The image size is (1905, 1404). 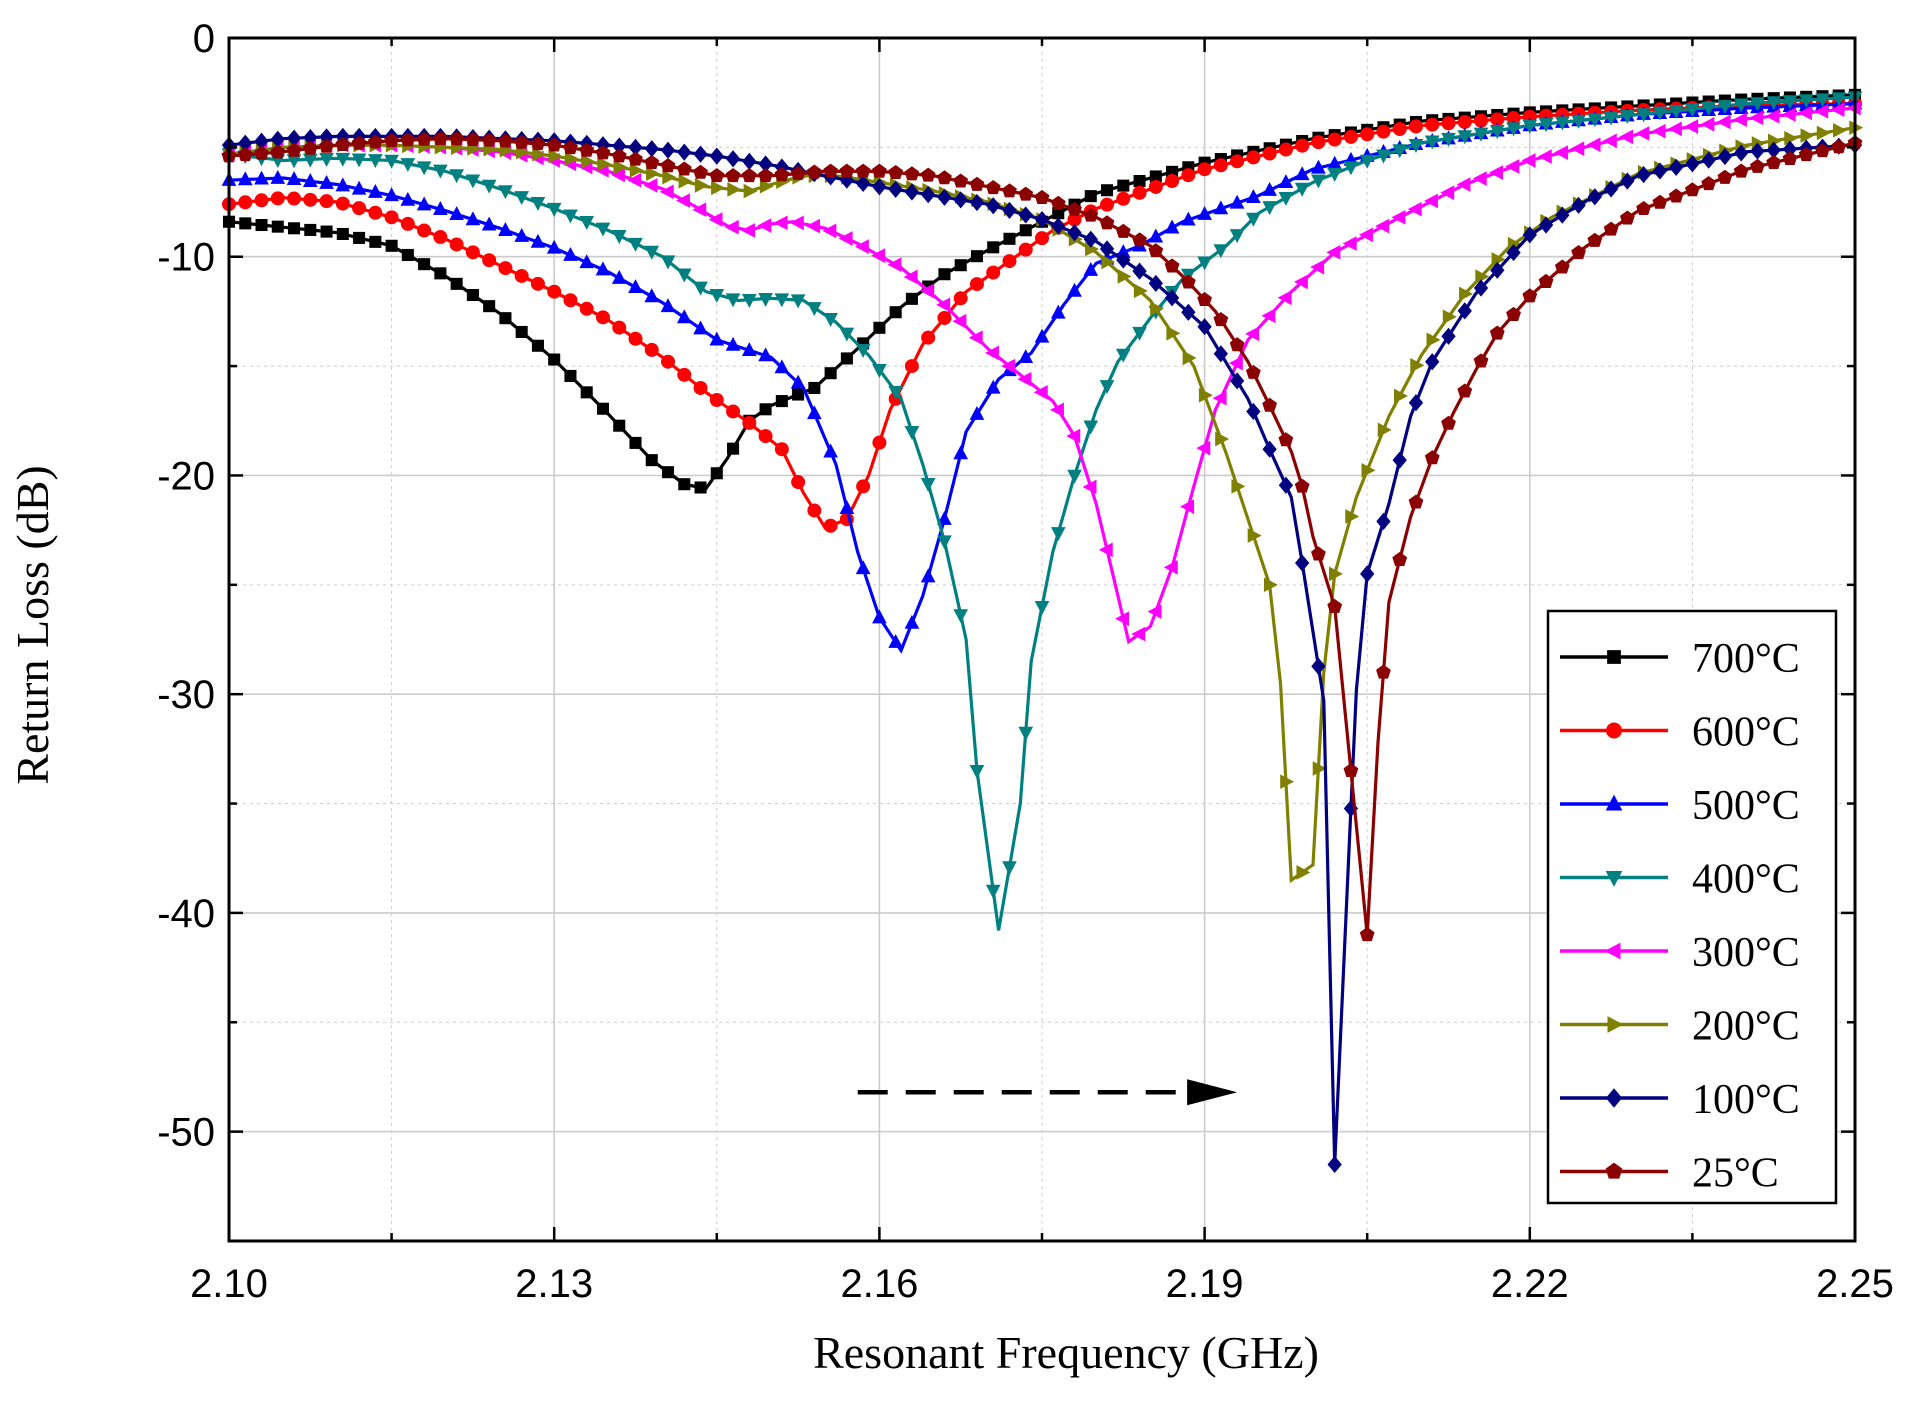 What do you see at coordinates (1735, 1174) in the screenshot?
I see `legend-label: 25°C` at bounding box center [1735, 1174].